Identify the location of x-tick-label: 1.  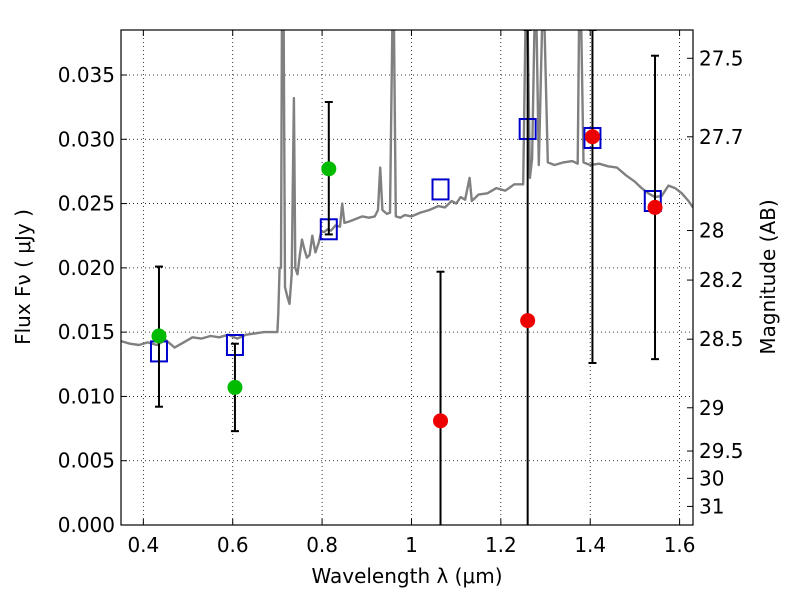
(411, 545).